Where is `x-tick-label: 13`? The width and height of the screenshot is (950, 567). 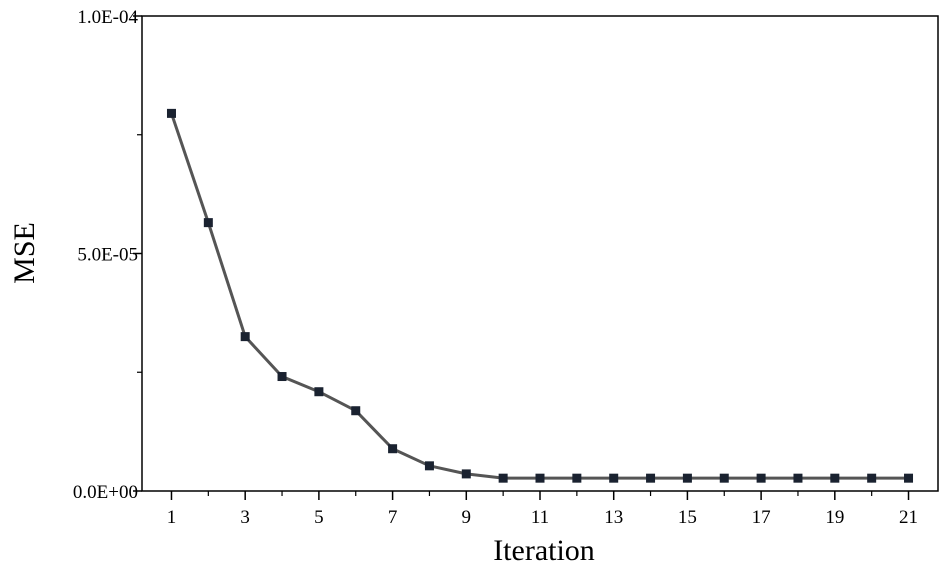
x-tick-label: 13 is located at coordinates (613, 517).